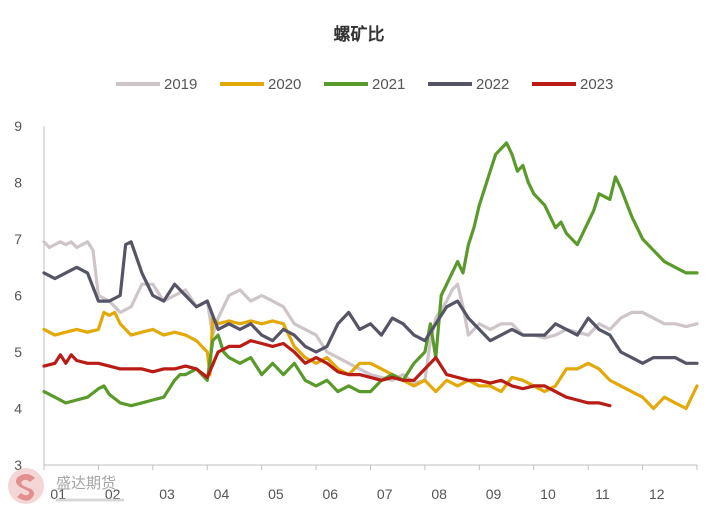  Describe the element at coordinates (167, 494) in the screenshot. I see `x-tick-label: 03` at that location.